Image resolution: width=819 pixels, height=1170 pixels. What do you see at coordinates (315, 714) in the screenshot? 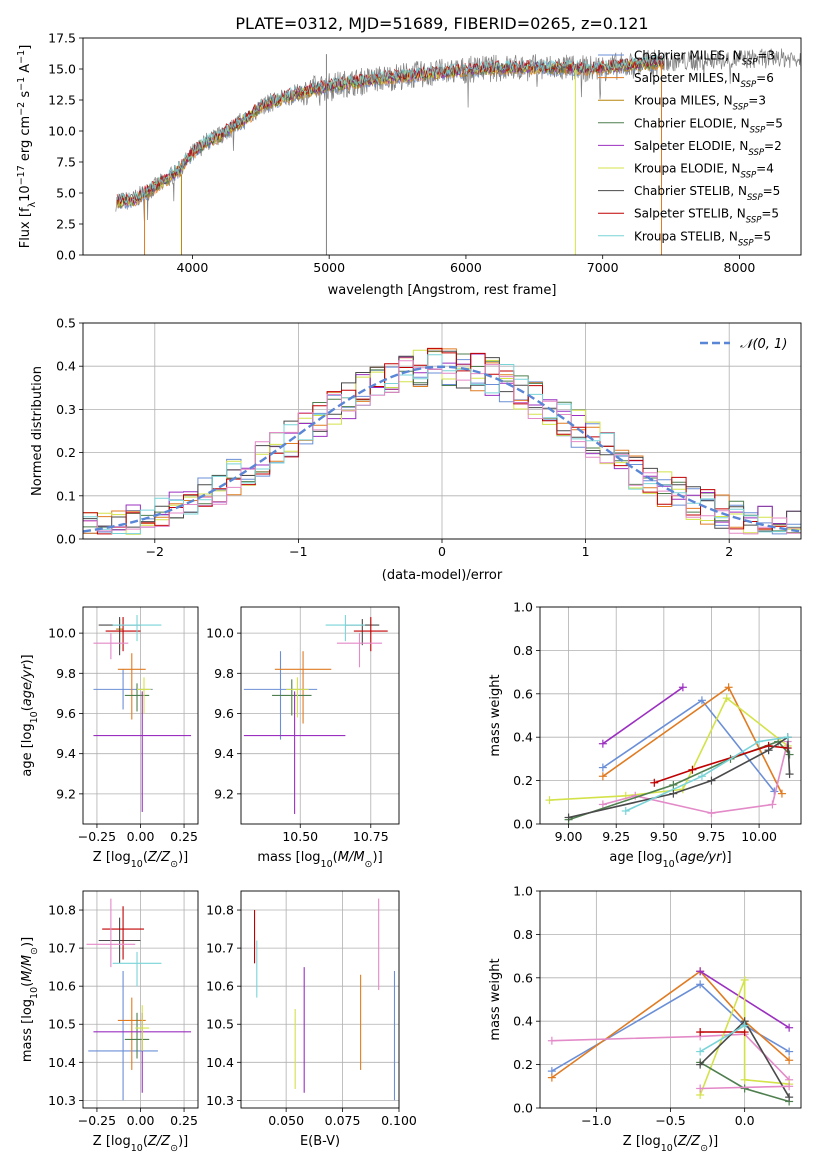
I see `age_vs_mass-plot-area` at bounding box center [315, 714].